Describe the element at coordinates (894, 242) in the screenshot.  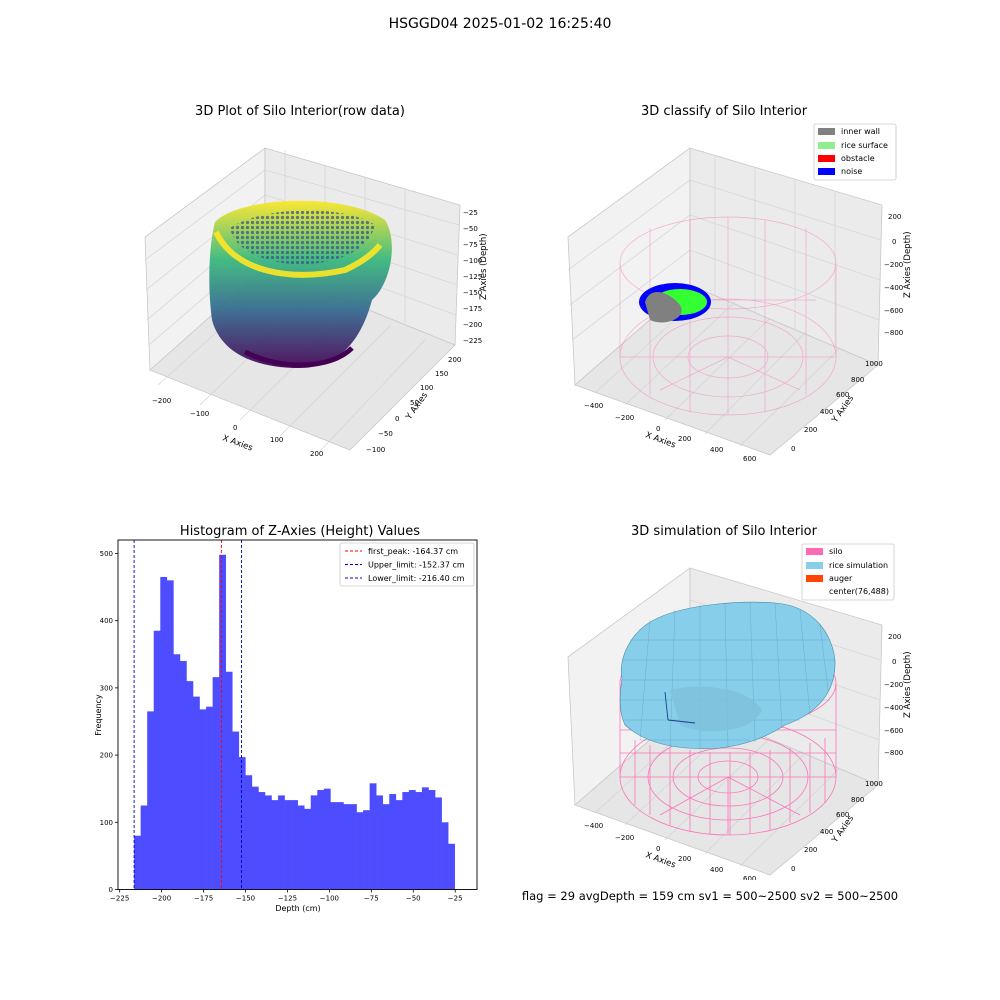
I see `p2-ztick: 0` at that location.